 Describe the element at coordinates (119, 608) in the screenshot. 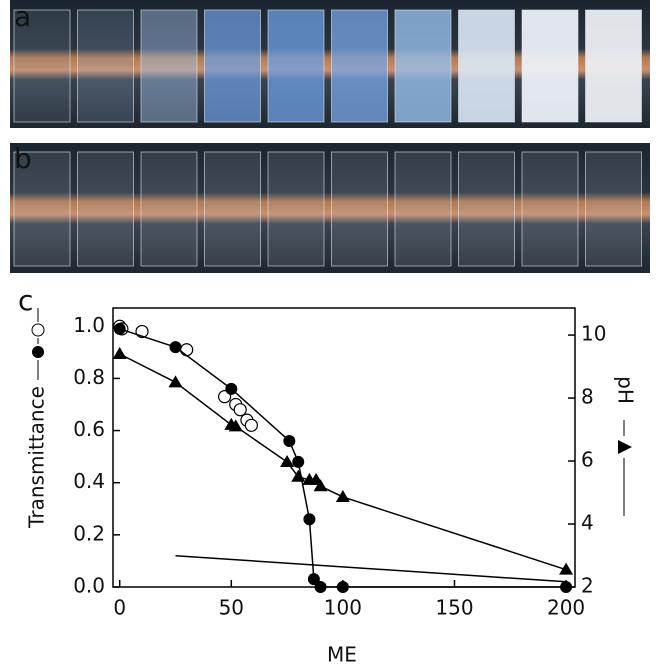

I see `x-tick-label: 0` at that location.